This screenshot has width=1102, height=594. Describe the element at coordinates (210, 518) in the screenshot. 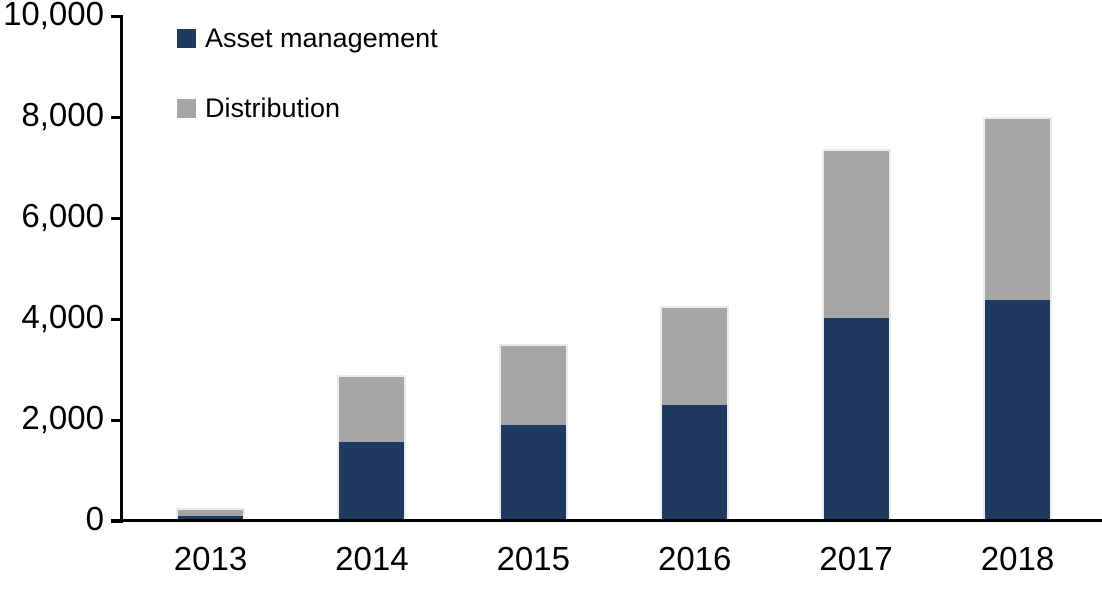

I see `bar-segment-asset-management-2013` at that location.